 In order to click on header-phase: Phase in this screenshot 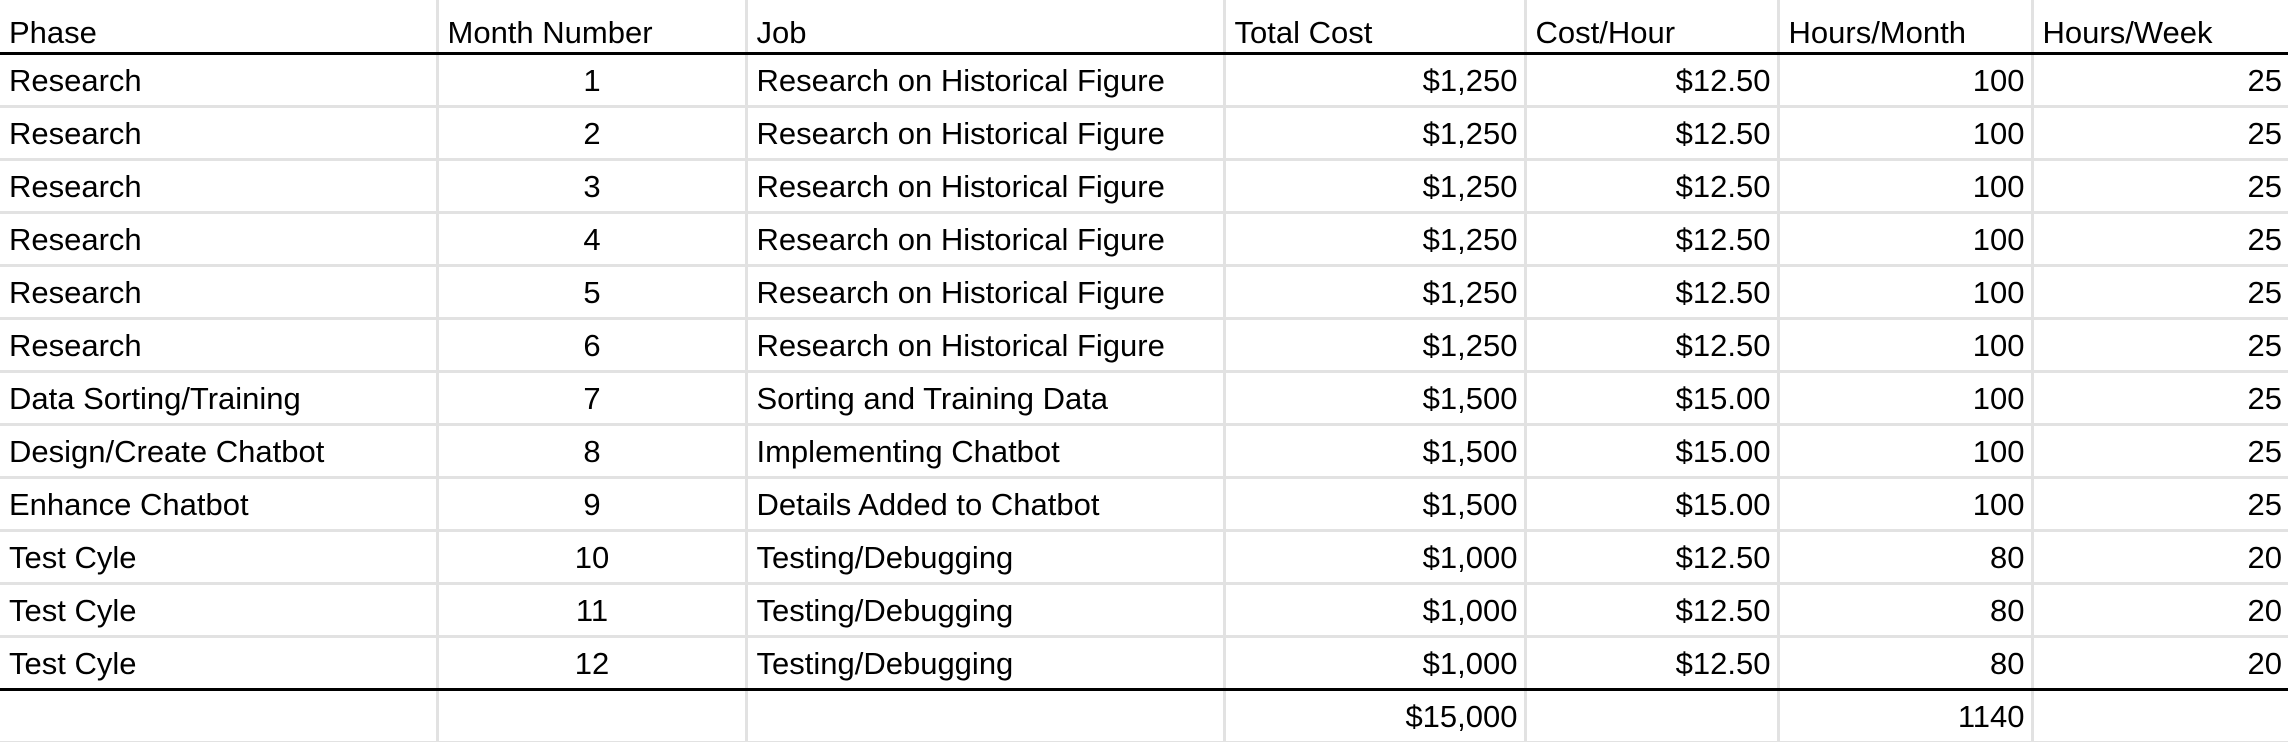, I will do `click(218, 27)`.